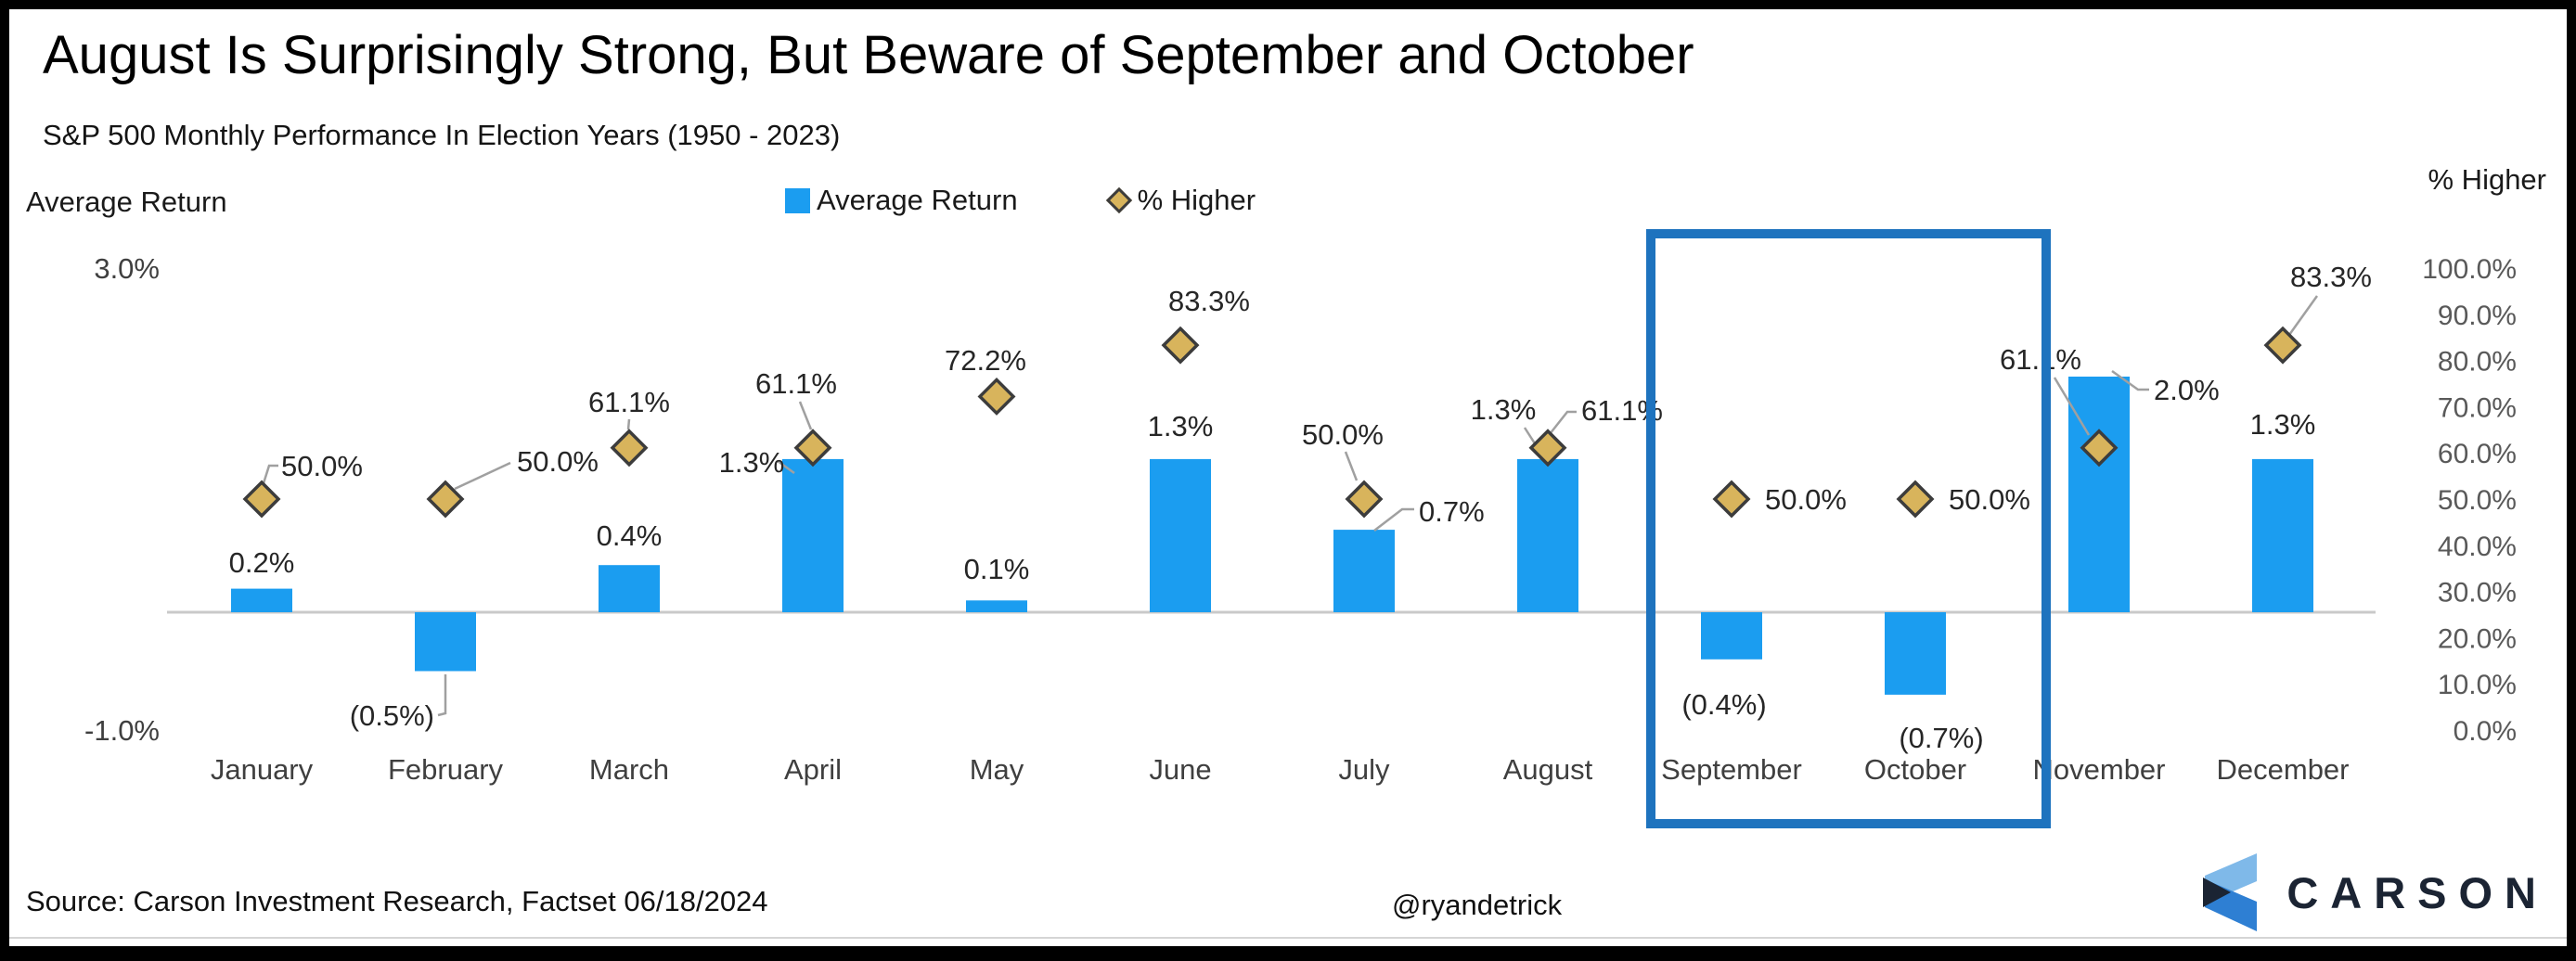 The image size is (2576, 961). What do you see at coordinates (629, 448) in the screenshot?
I see `diamond-march` at bounding box center [629, 448].